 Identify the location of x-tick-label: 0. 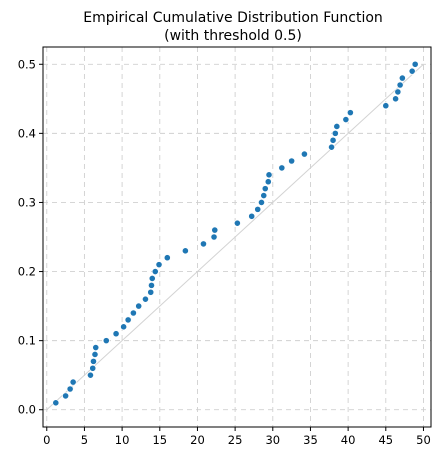
(46, 440).